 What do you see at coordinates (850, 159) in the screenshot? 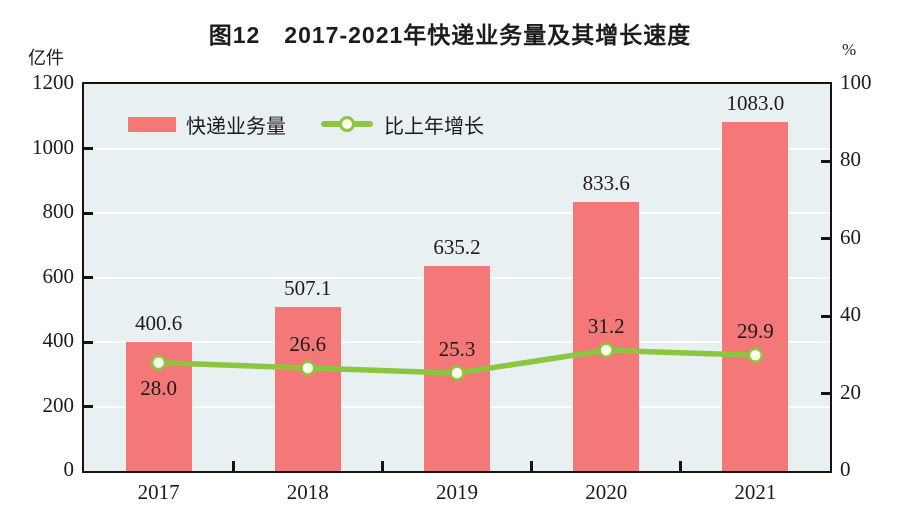
I see `right-axis-tick-label: 80` at bounding box center [850, 159].